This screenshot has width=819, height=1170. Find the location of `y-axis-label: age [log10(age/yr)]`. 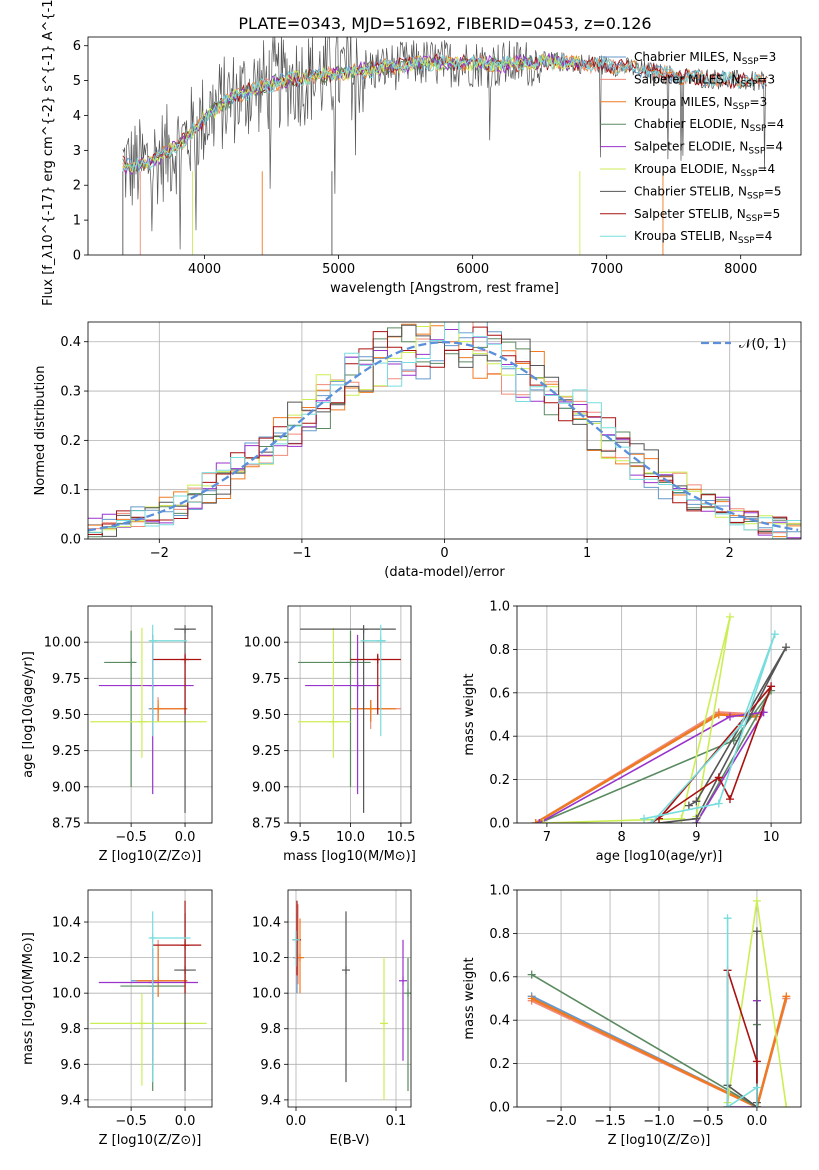

y-axis-label: age [log10(age/yr)] is located at coordinates (28, 714).